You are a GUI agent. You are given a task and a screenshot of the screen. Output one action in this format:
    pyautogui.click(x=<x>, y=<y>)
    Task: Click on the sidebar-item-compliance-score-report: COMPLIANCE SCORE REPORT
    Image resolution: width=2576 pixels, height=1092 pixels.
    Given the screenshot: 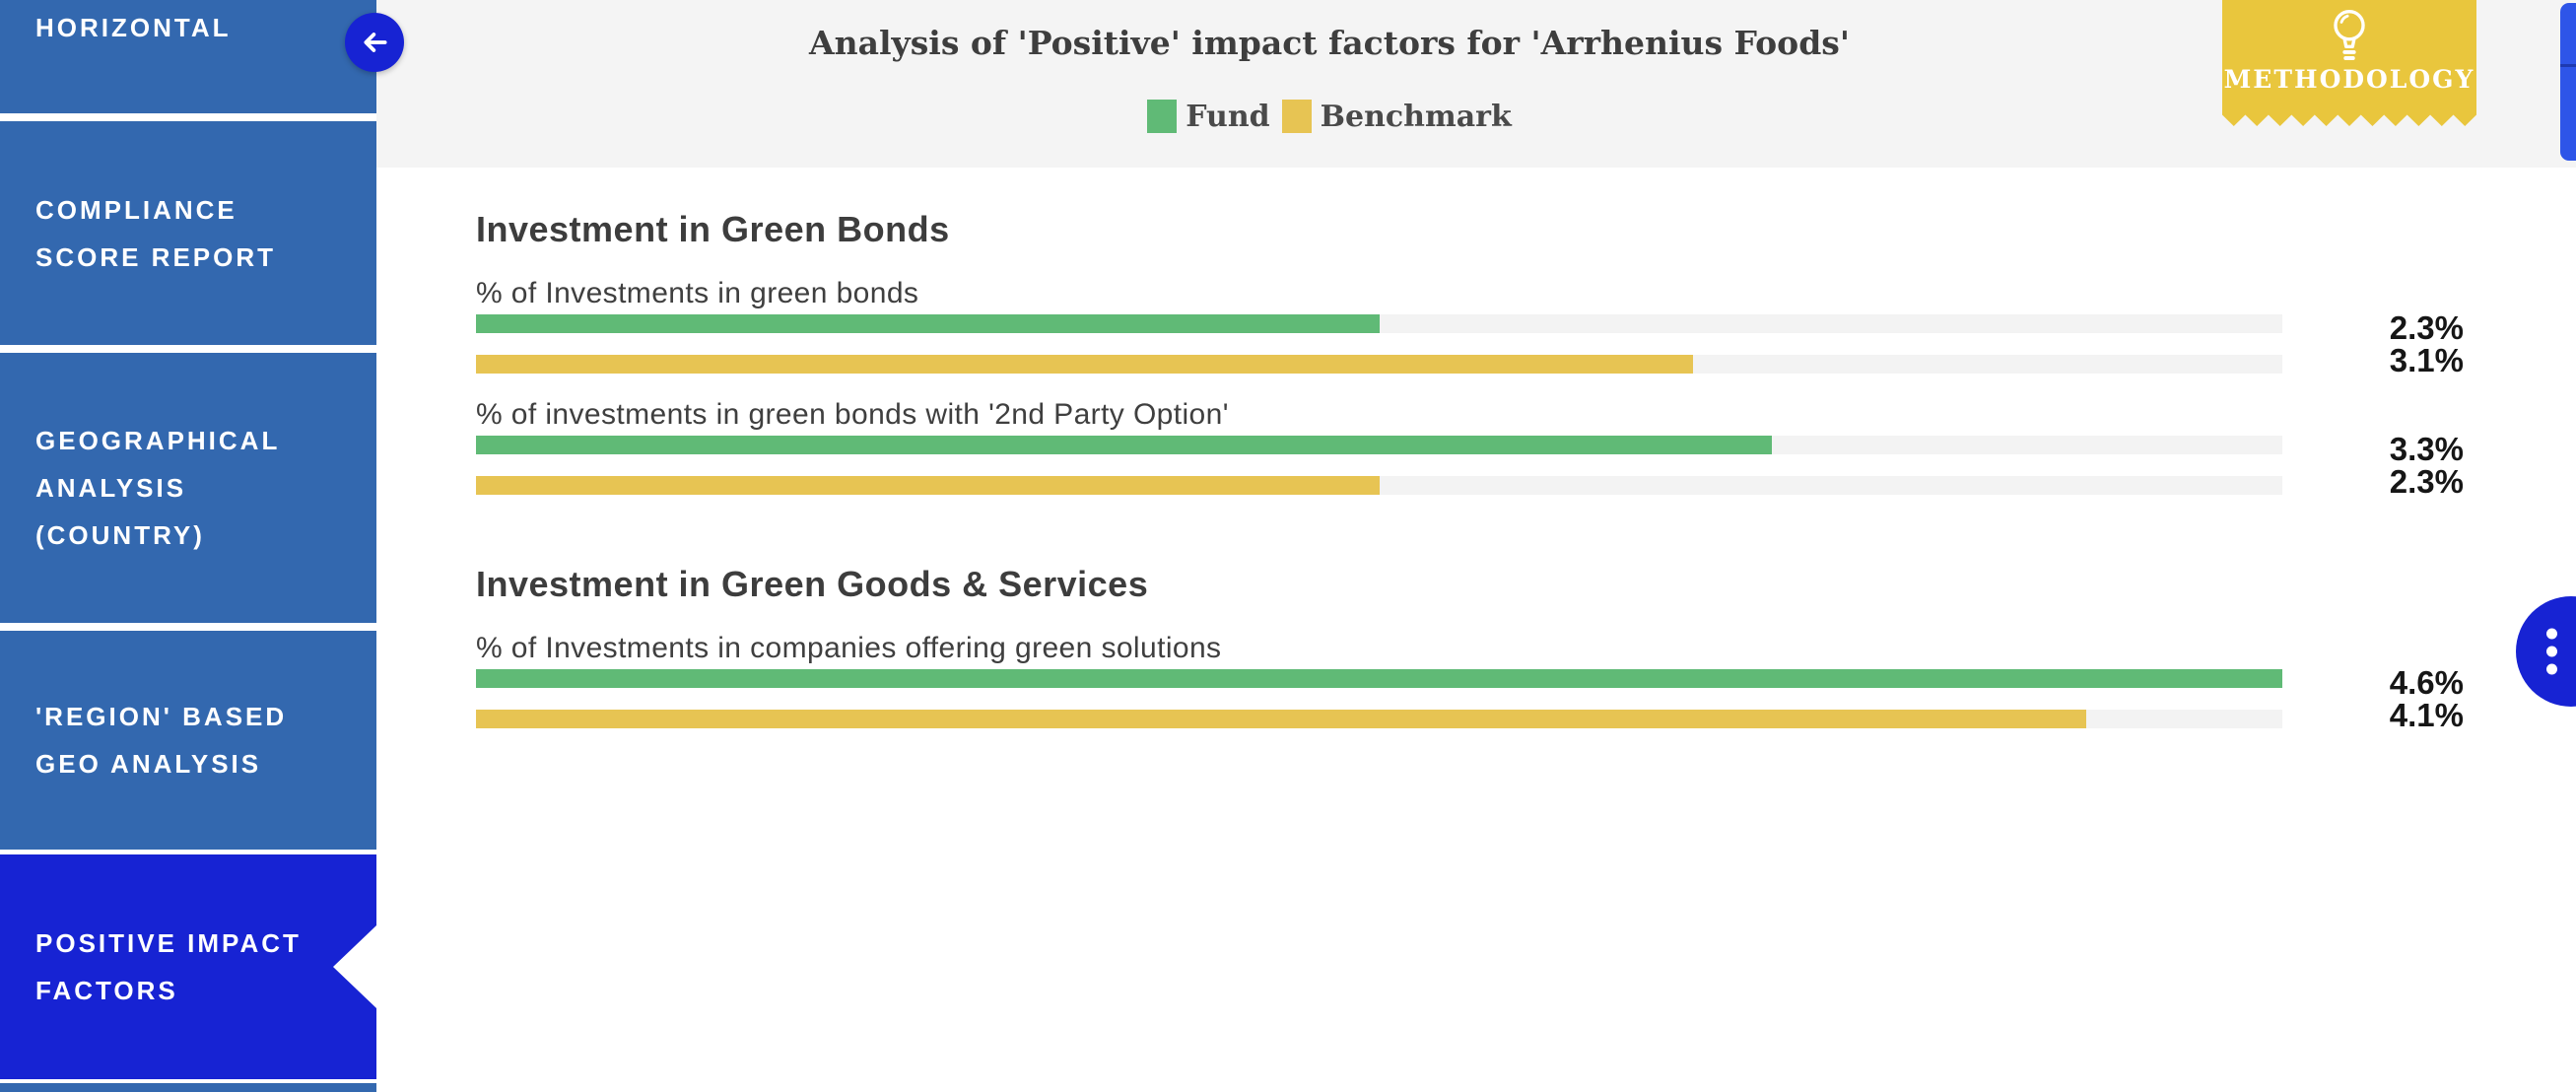 What is the action you would take?
    pyautogui.click(x=188, y=233)
    